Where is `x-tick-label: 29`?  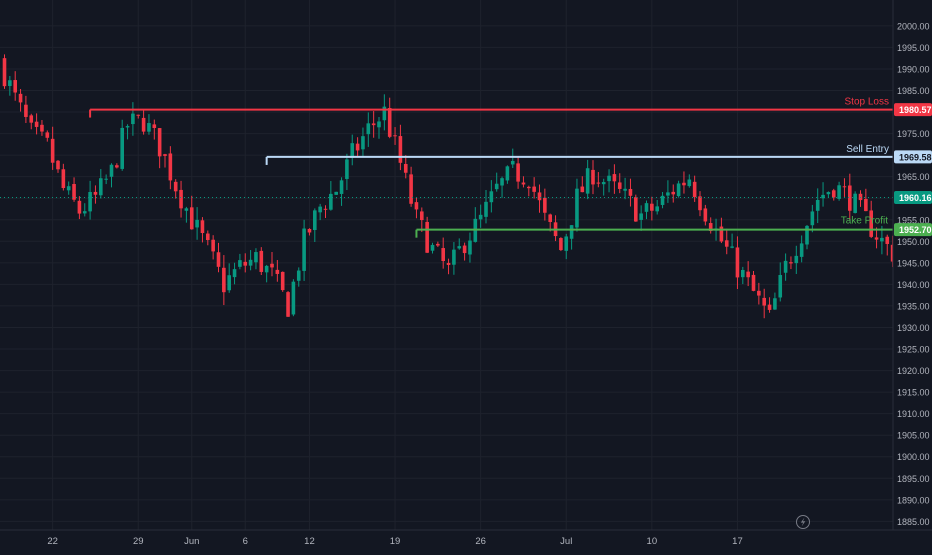
x-tick-label: 29 is located at coordinates (138, 541).